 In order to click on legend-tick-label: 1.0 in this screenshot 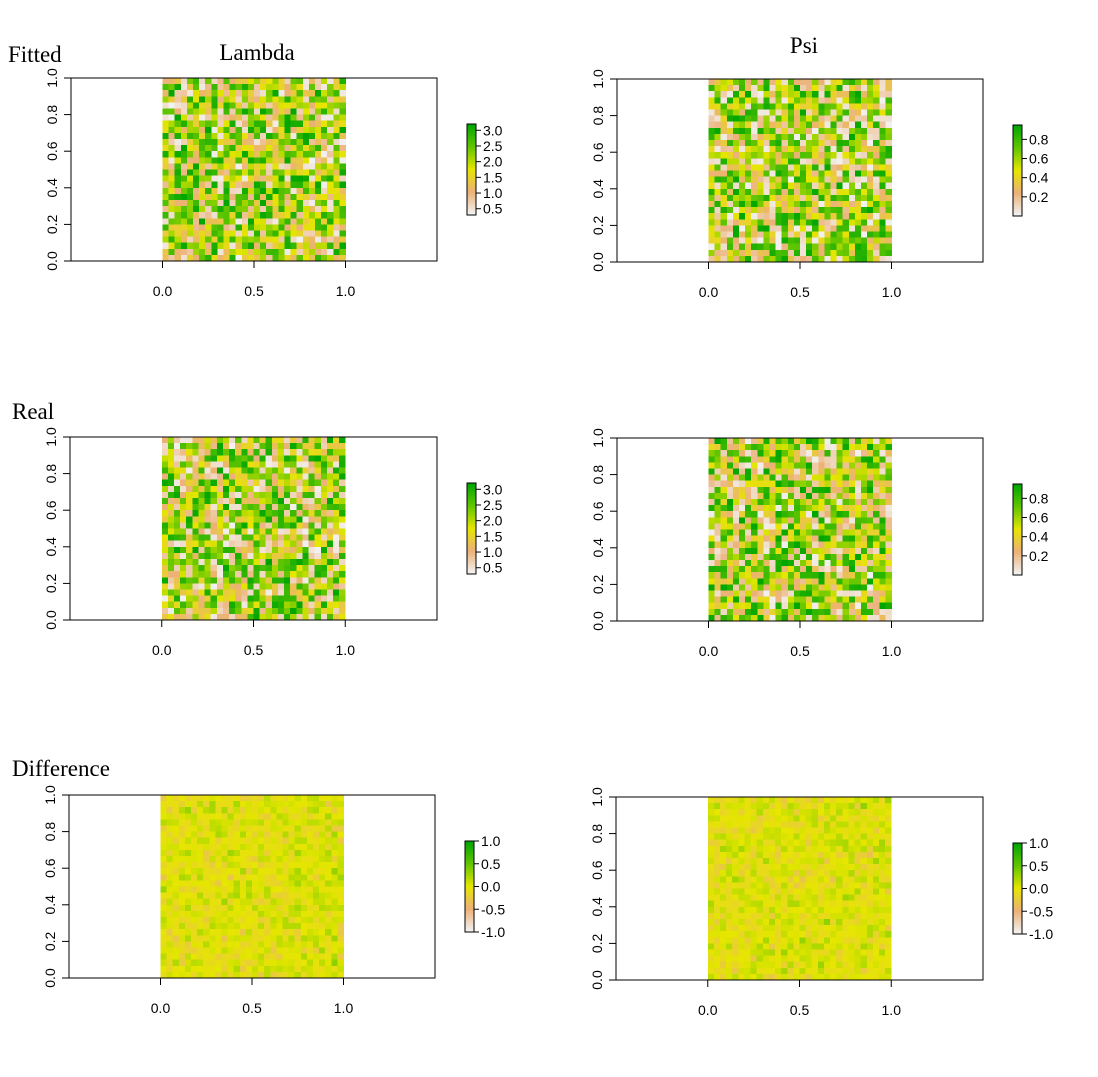, I will do `click(493, 552)`.